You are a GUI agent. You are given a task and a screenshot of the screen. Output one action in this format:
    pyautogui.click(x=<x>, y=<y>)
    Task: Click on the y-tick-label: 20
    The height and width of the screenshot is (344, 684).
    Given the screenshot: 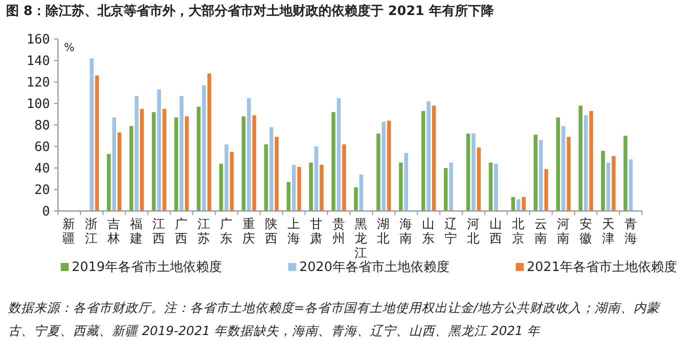 What is the action you would take?
    pyautogui.click(x=42, y=190)
    